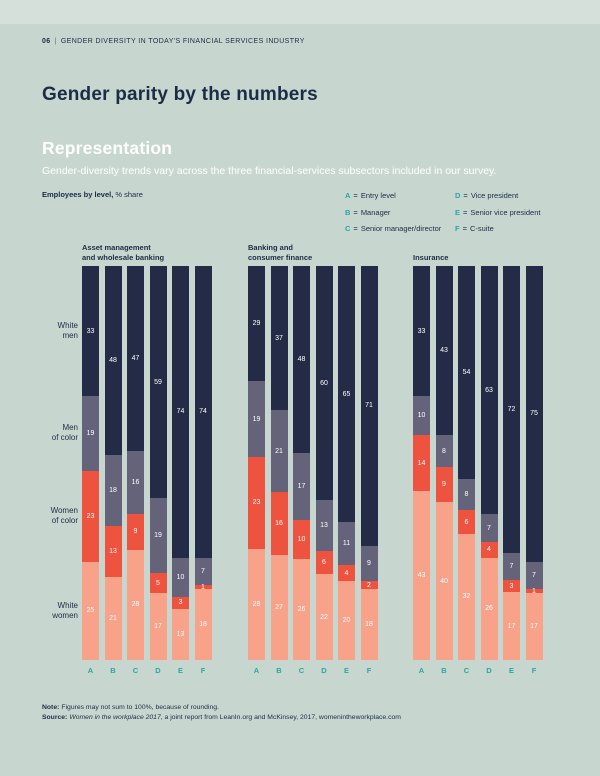  Describe the element at coordinates (466, 495) in the screenshot. I see `segment-value-label: 8` at that location.